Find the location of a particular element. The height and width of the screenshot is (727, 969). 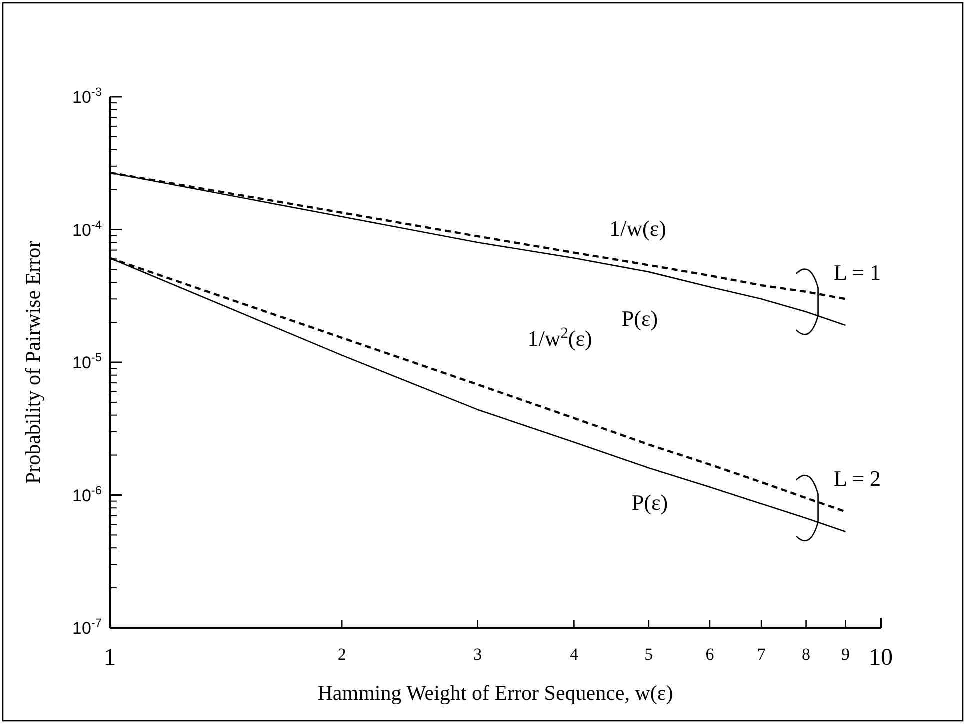

x-axis-title: Hamming Weight of Error Sequence, w(ε) is located at coordinates (496, 693).